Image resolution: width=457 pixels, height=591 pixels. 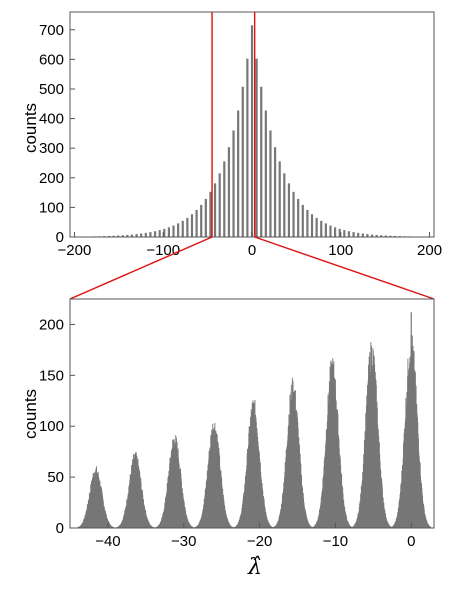 What do you see at coordinates (60, 237) in the screenshot?
I see `top-y-tick-label: 0` at bounding box center [60, 237].